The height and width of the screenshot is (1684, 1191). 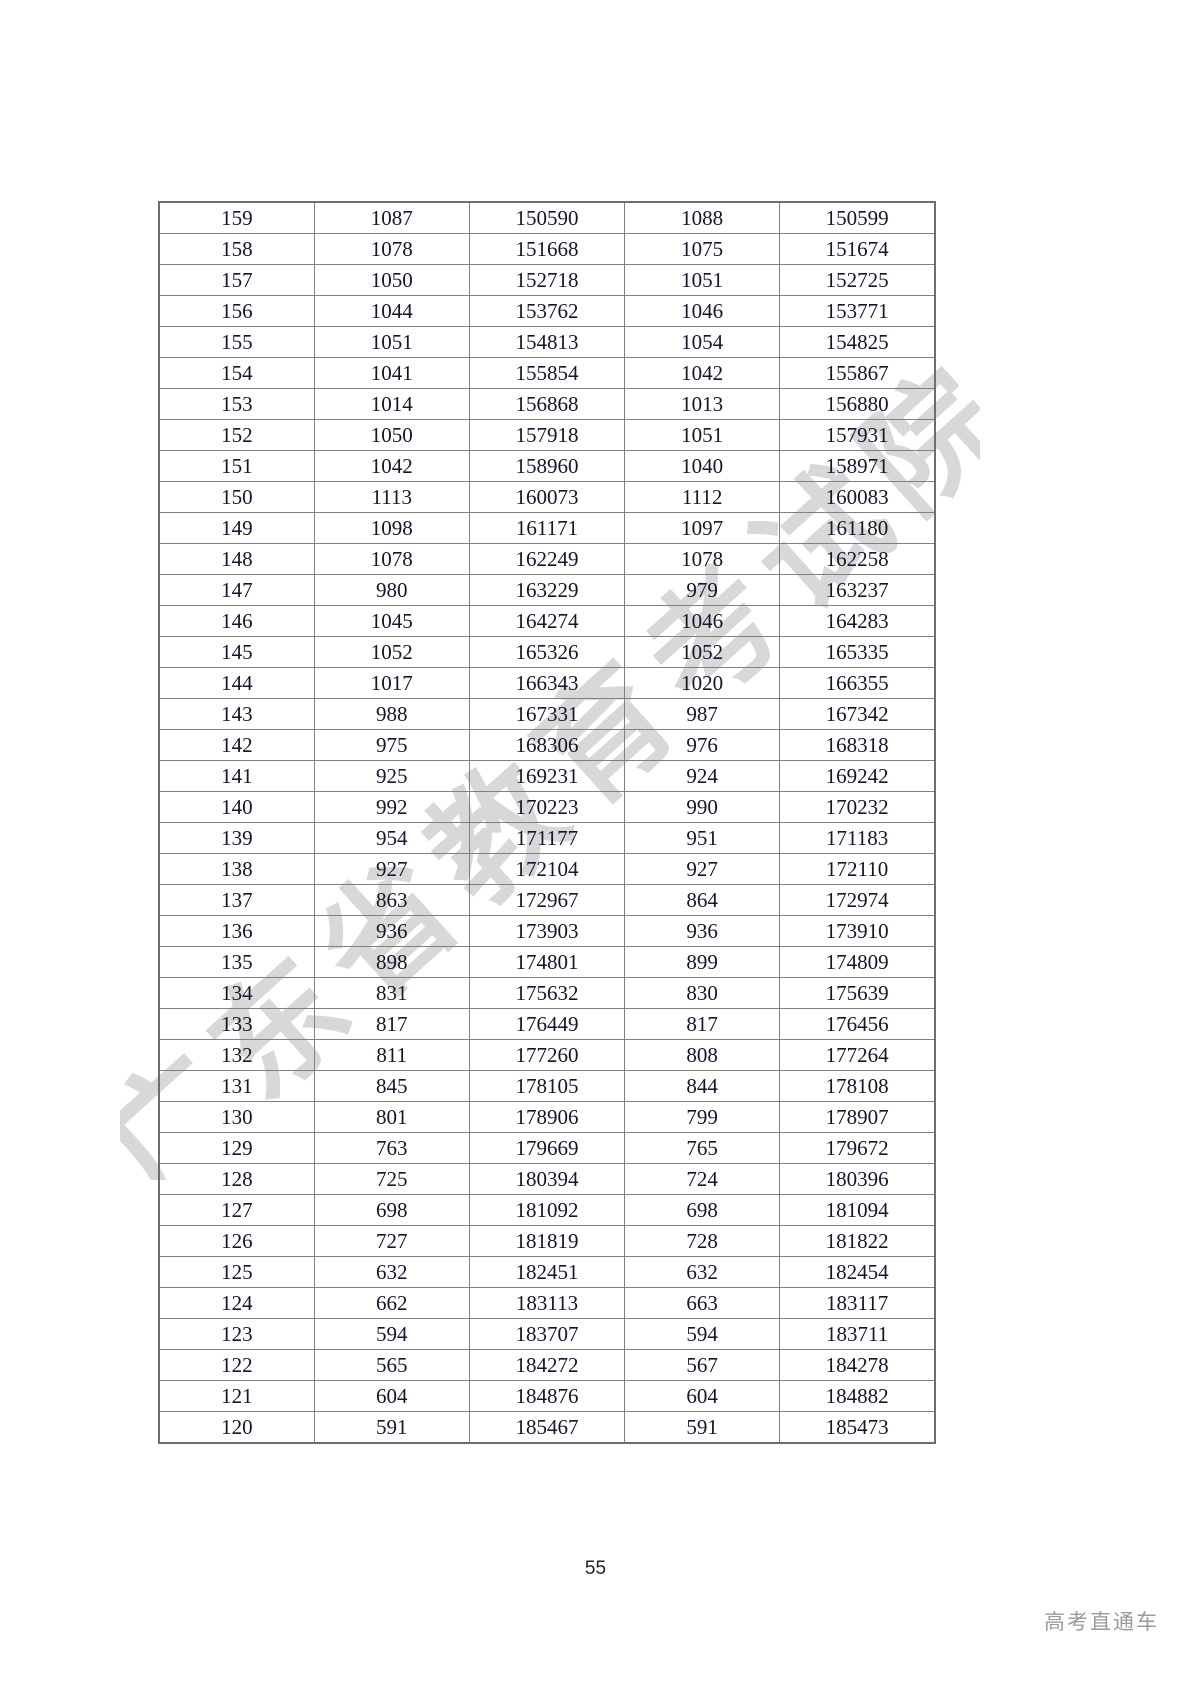 What do you see at coordinates (546, 1396) in the screenshot?
I see `table-row: 121 604 184876 604 184882` at bounding box center [546, 1396].